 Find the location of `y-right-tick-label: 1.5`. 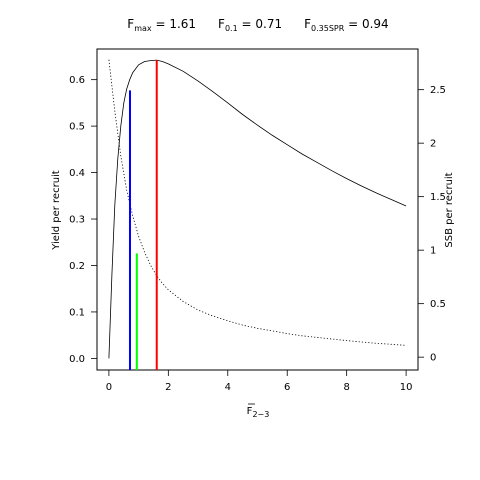

y-right-tick-label: 1.5 is located at coordinates (438, 197).